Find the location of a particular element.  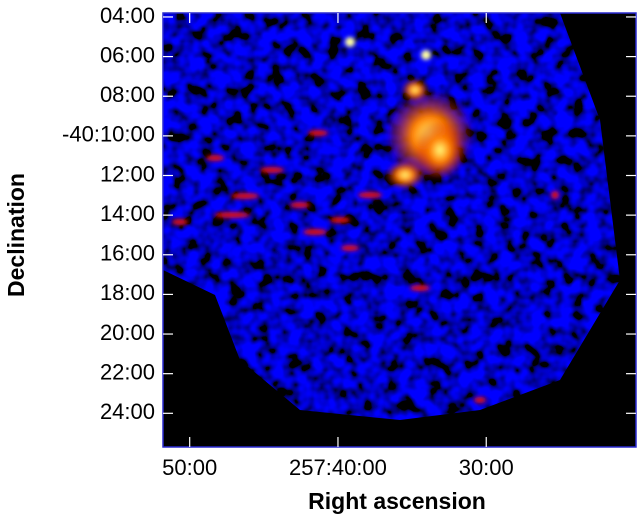

x-tick-label: 30:00 is located at coordinates (486, 467).